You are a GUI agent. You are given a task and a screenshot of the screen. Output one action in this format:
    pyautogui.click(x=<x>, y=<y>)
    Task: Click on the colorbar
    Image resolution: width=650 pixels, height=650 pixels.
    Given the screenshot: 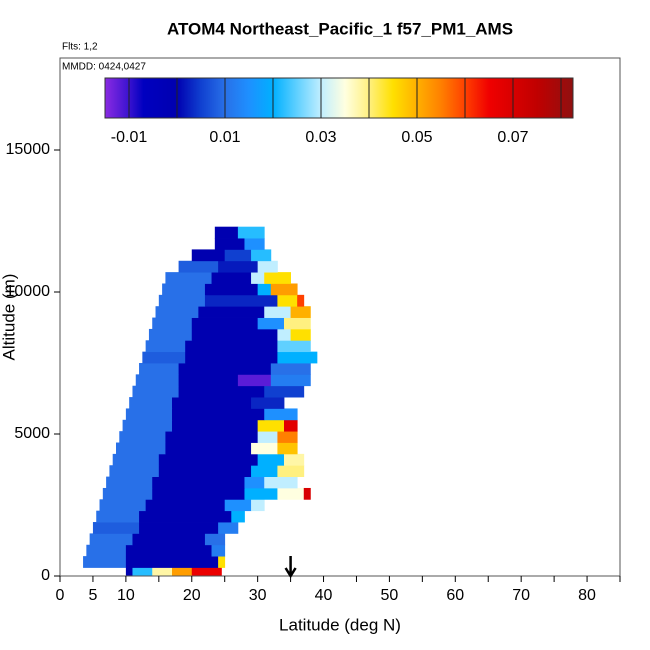 What is the action you would take?
    pyautogui.click(x=339, y=98)
    